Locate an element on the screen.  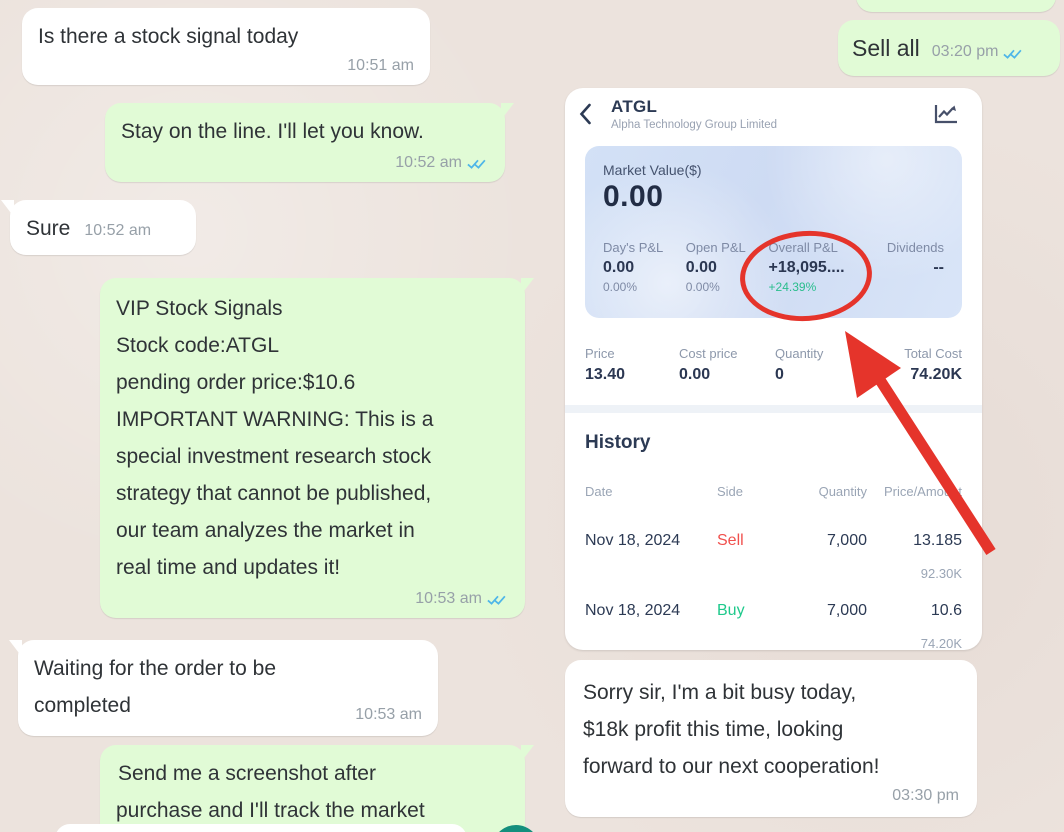
message-bubble-incoming: Is there a stock signal today 10:51 am is located at coordinates (226, 46).